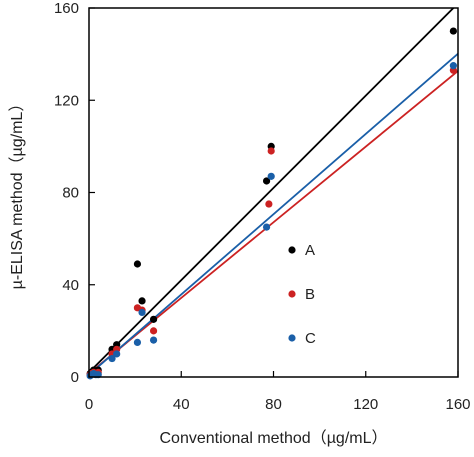 This screenshot has width=474, height=457. What do you see at coordinates (292, 294) in the screenshot?
I see `legend-marker-b` at bounding box center [292, 294].